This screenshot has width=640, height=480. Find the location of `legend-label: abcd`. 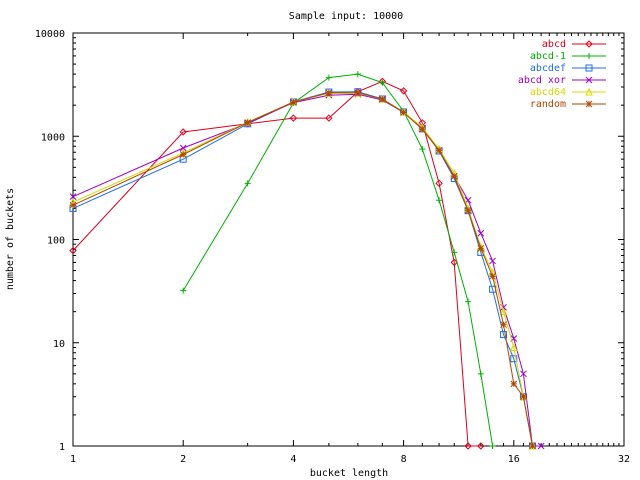

legend-label: abcd is located at coordinates (554, 44).